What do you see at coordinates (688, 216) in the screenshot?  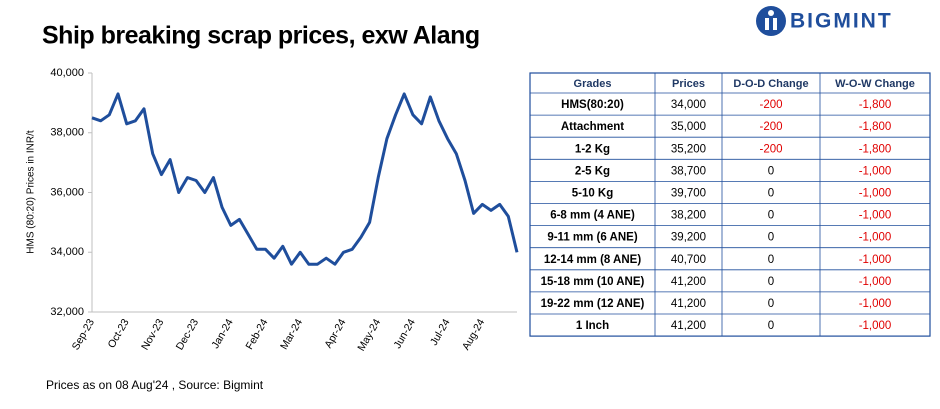 I see `value-cell: 38,200` at bounding box center [688, 216].